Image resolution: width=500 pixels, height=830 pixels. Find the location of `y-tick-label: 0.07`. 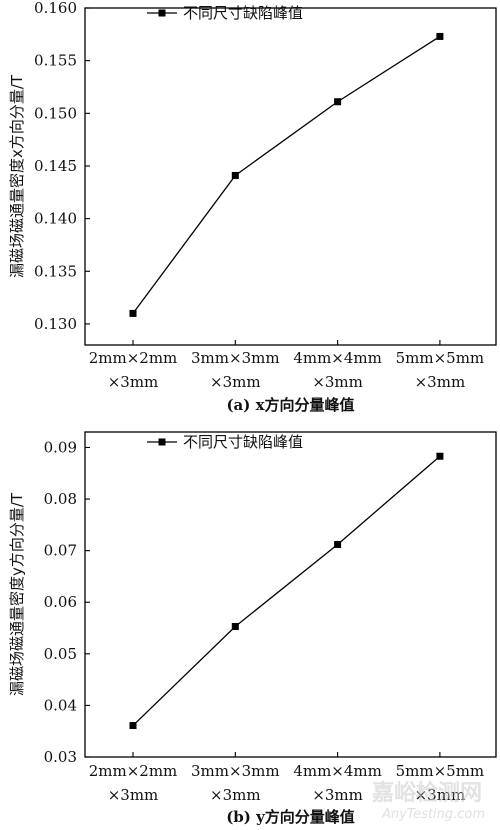

y-tick-label: 0.07 is located at coordinates (60, 551).